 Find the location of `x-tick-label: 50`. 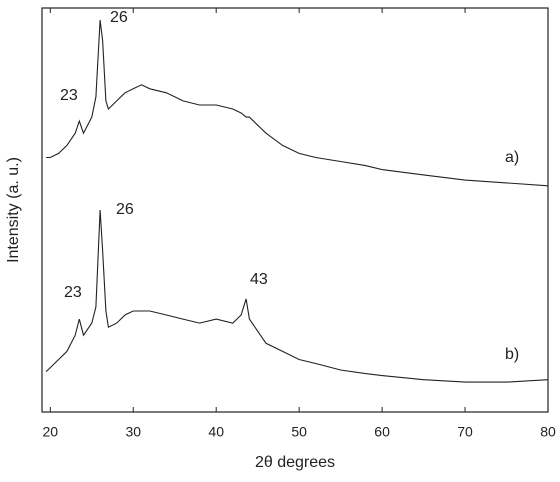

x-tick-label: 50 is located at coordinates (299, 432).